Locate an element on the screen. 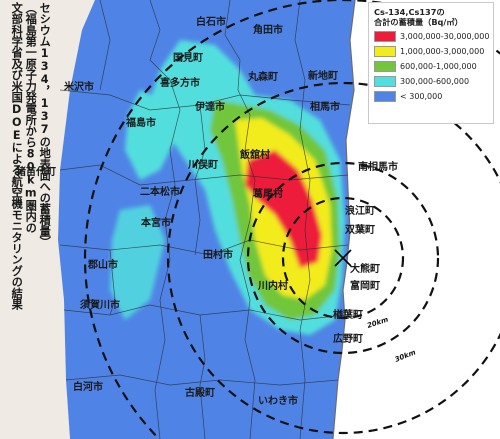  place-iitate: 飯舘村 is located at coordinates (254, 154).